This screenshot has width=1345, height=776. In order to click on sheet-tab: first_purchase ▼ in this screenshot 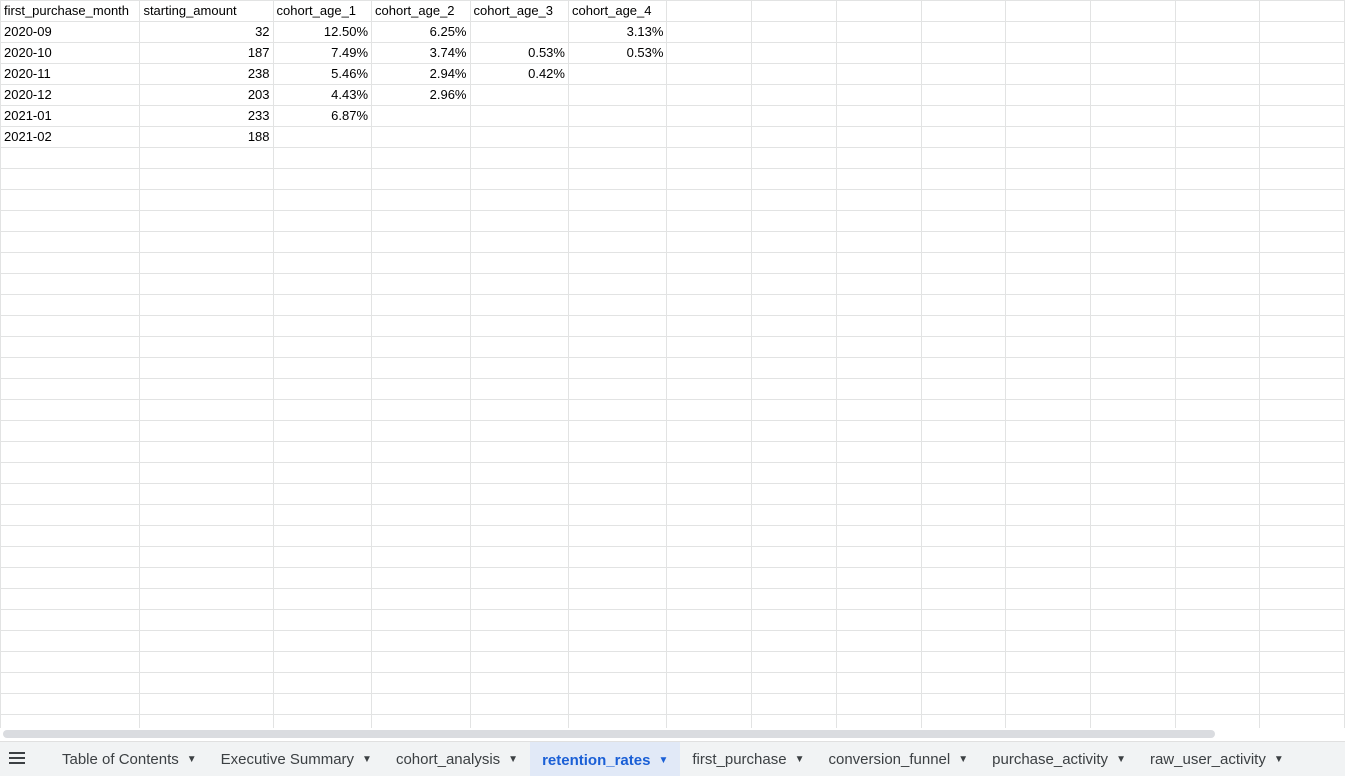, I will do `click(748, 759)`.